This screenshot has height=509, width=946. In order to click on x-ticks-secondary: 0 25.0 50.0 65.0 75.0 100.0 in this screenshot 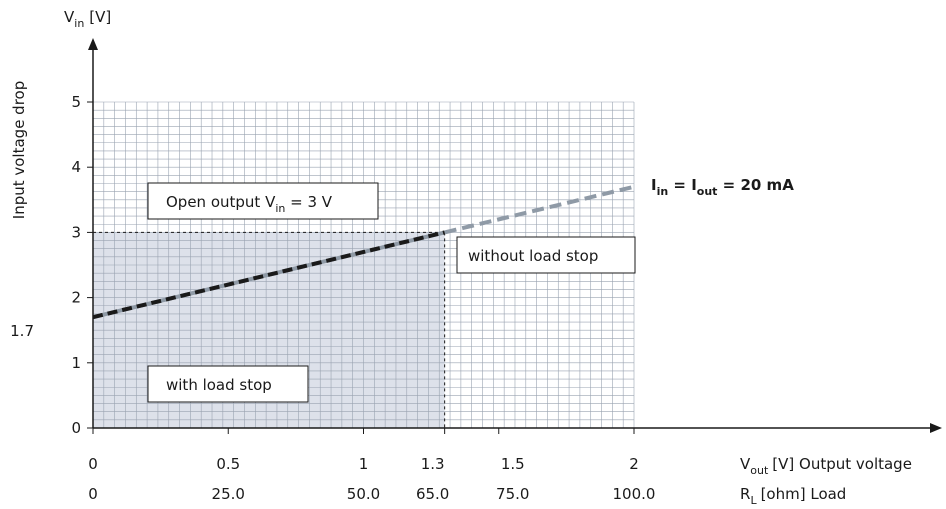, I will do `click(371, 494)`.